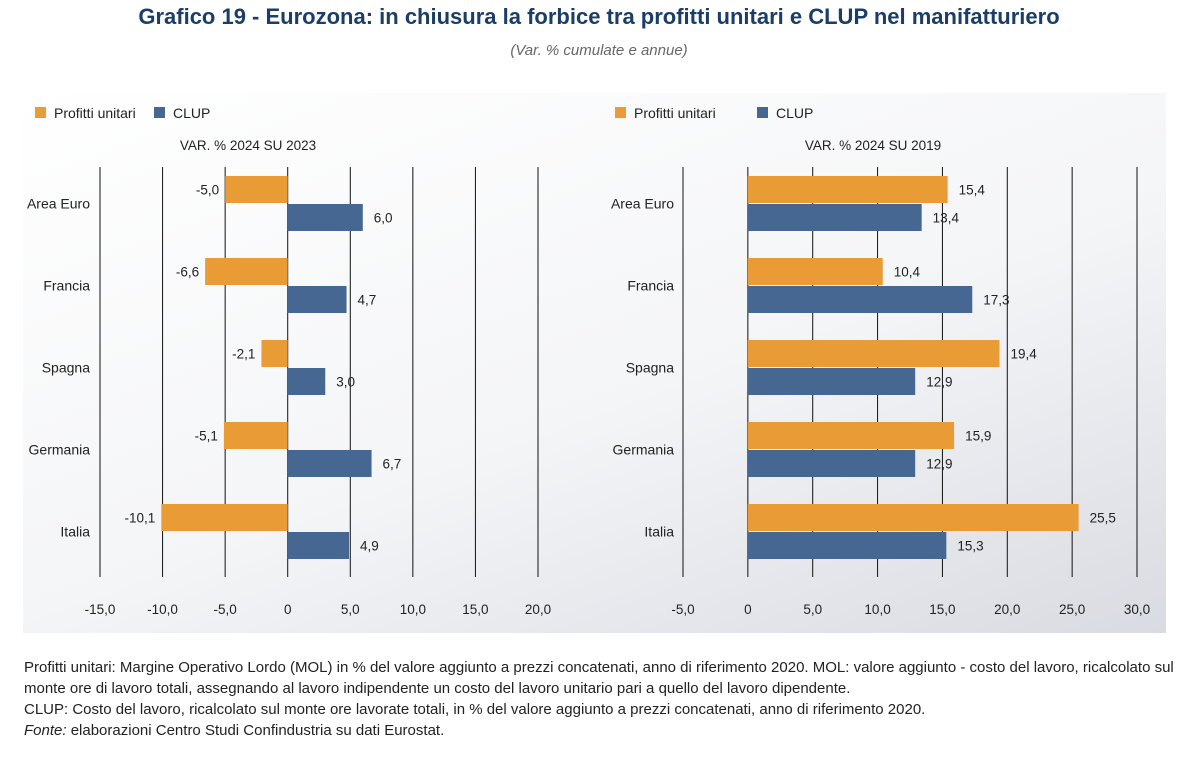  I want to click on data-label-profitti: 15,9, so click(978, 436).